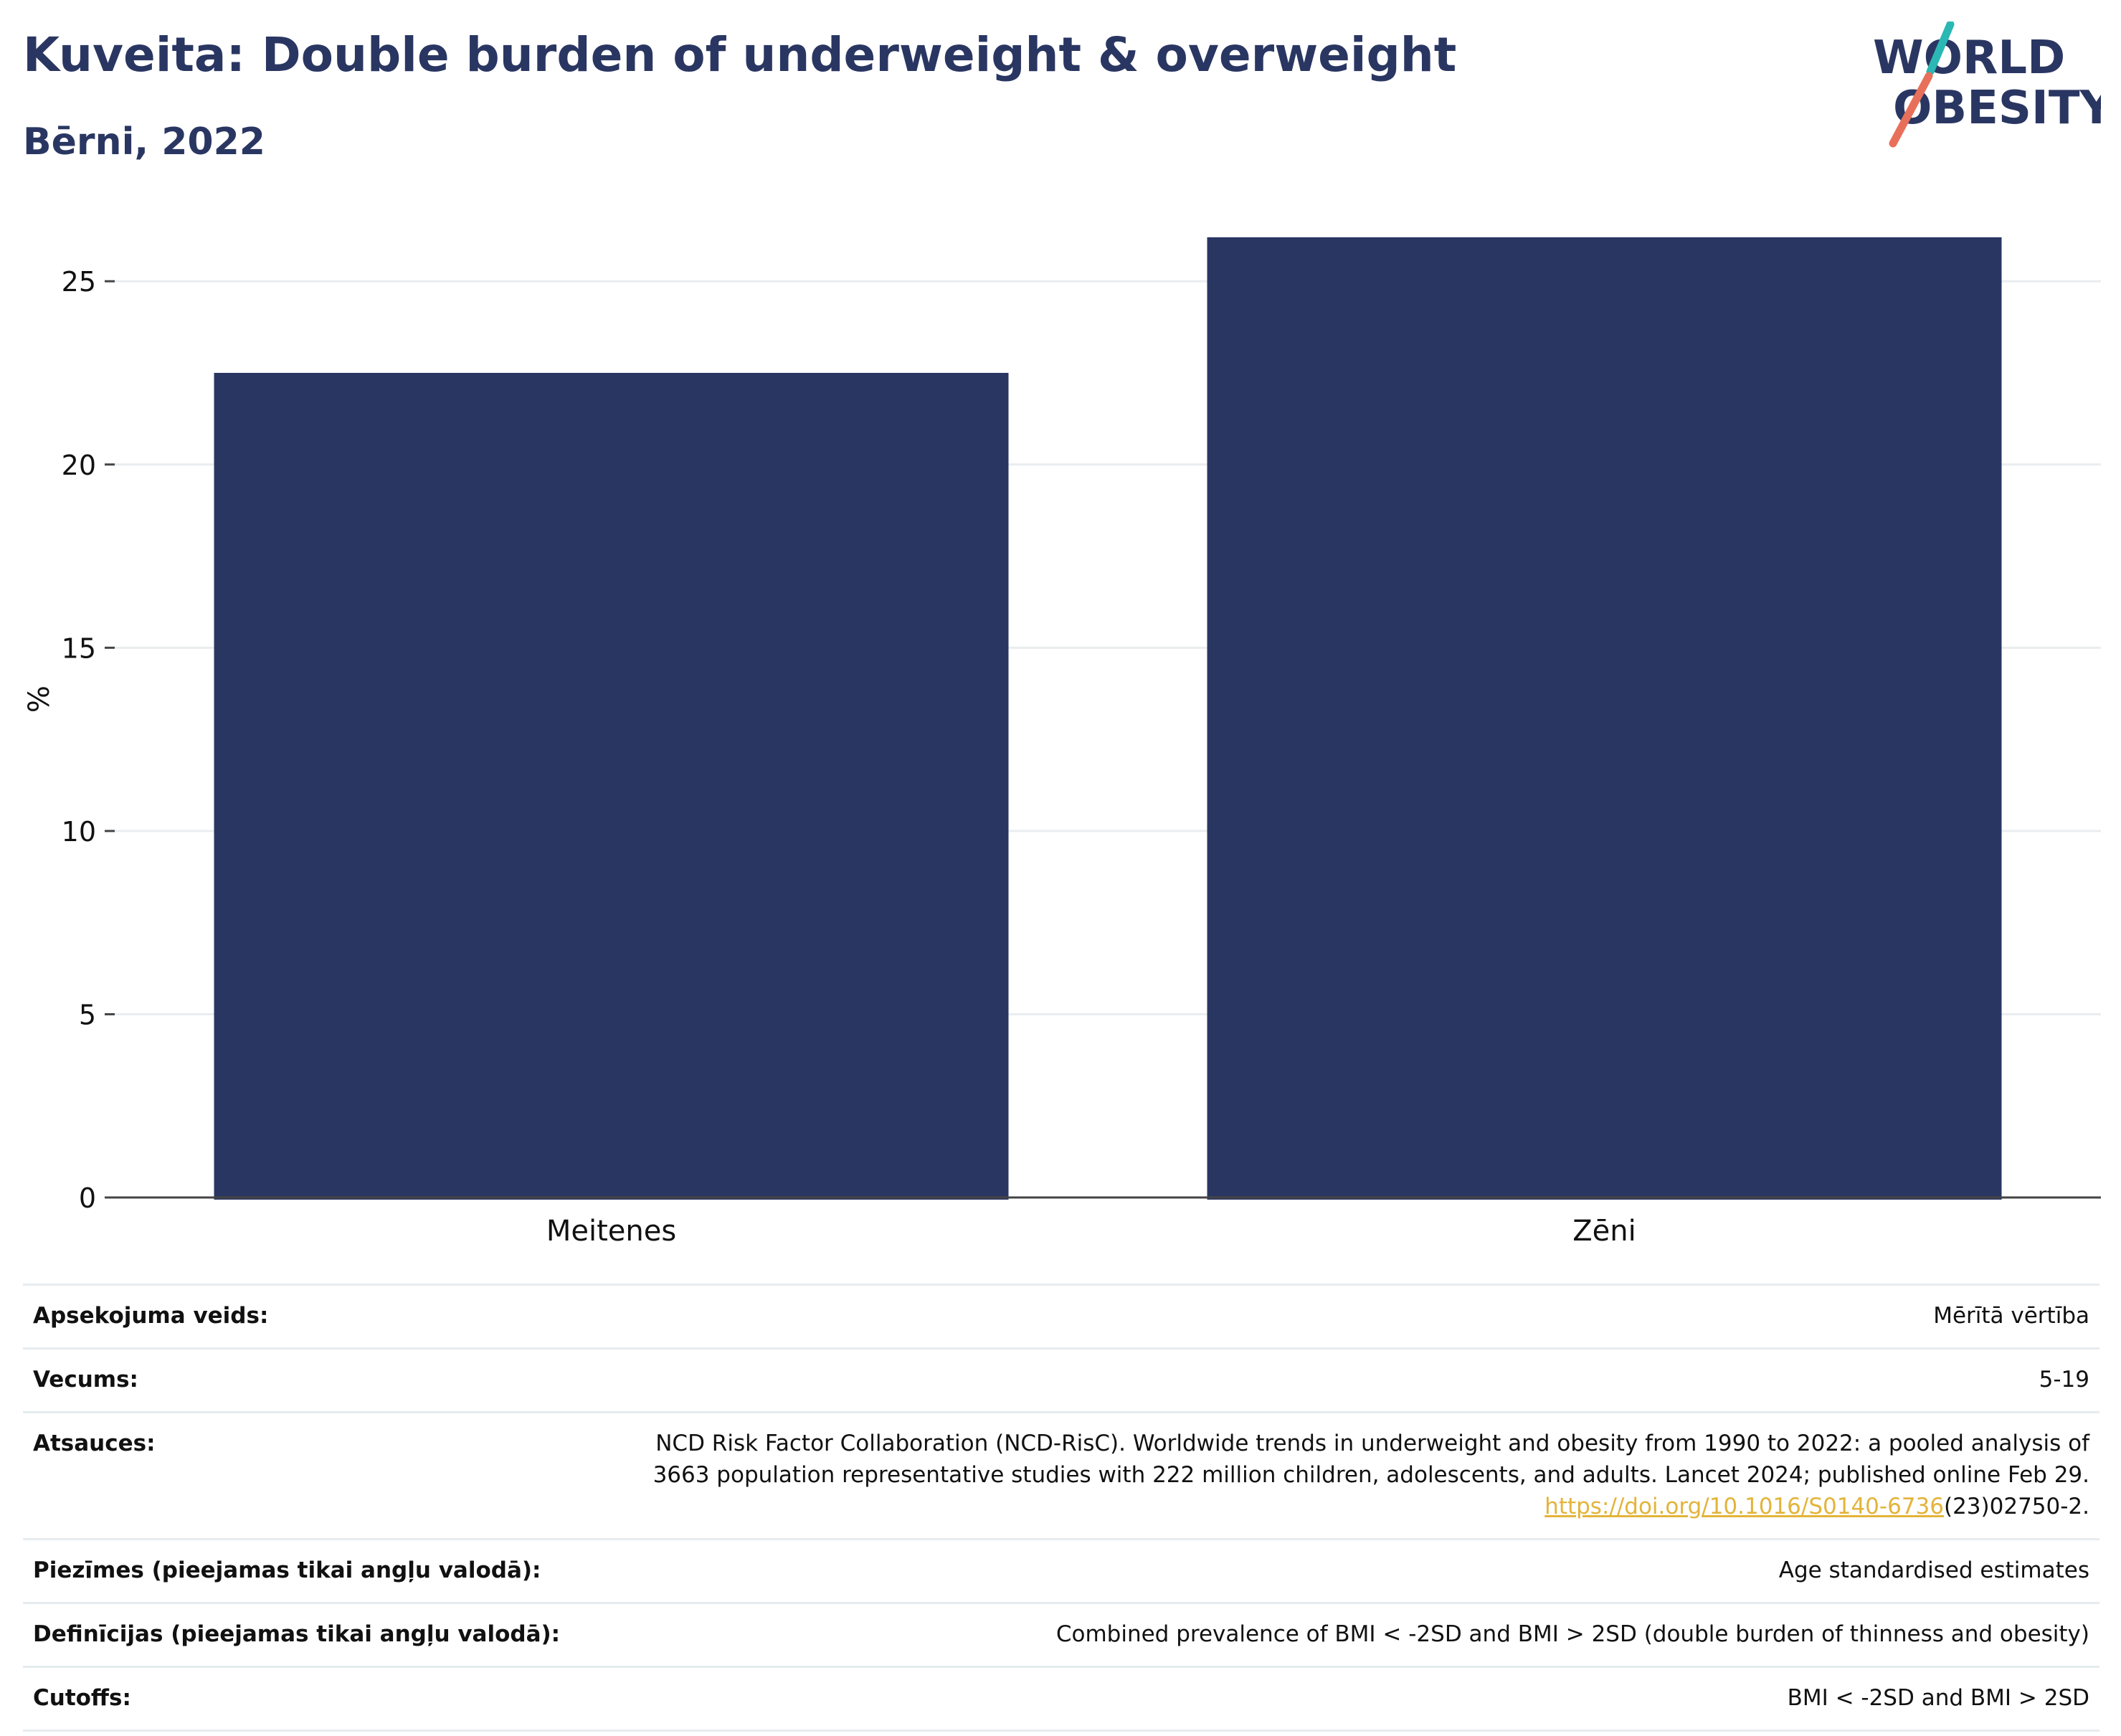 This screenshot has height=1736, width=2121. Describe the element at coordinates (87, 1198) in the screenshot. I see `y-tick-label: 0` at that location.